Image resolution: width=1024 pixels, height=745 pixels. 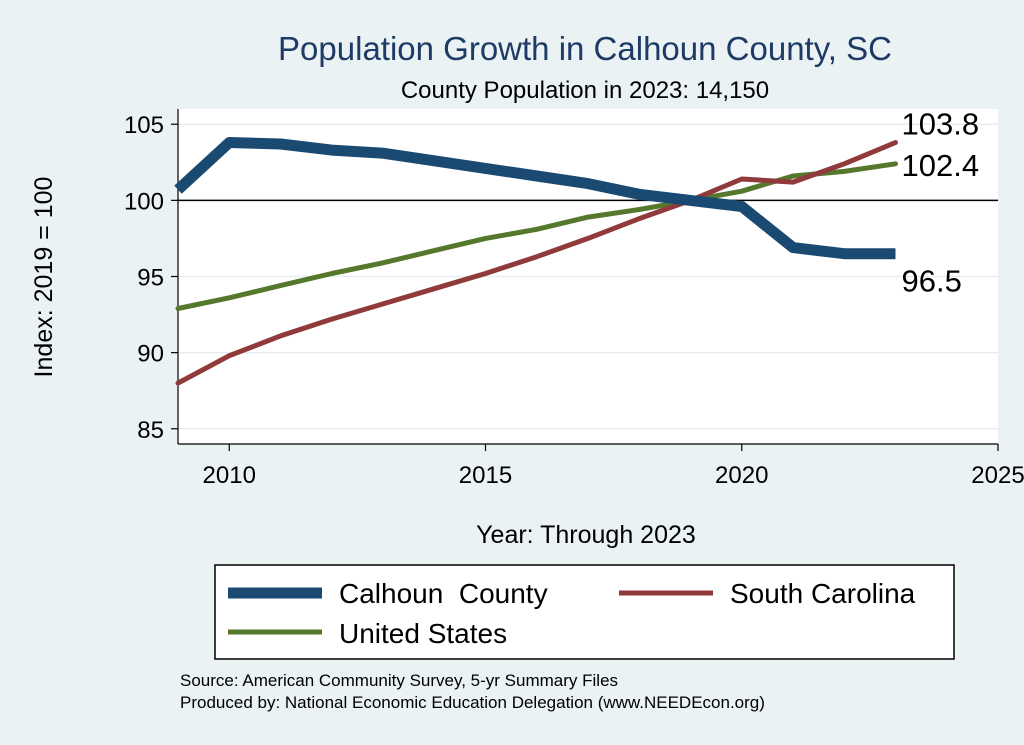 I want to click on y-tick-label-100: 100, so click(x=144, y=201).